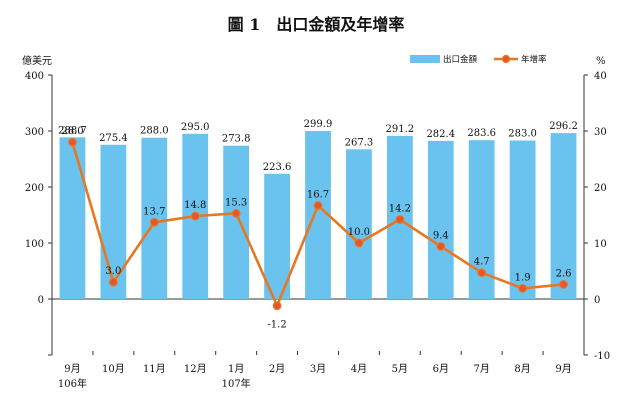 The height and width of the screenshot is (404, 632). I want to click on legend-line-marker, so click(506, 59).